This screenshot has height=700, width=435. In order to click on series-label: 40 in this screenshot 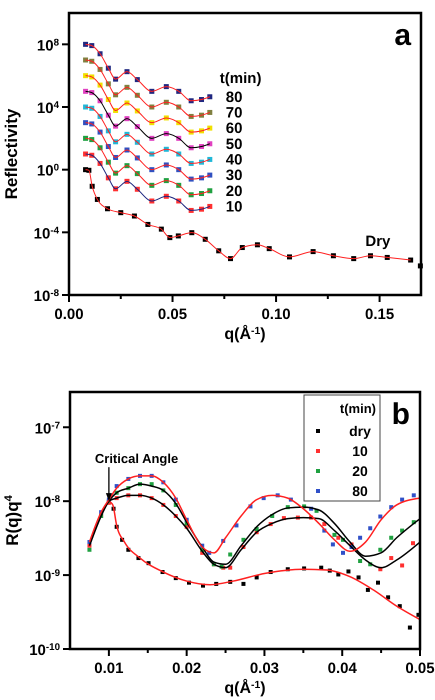, I will do `click(234, 159)`.